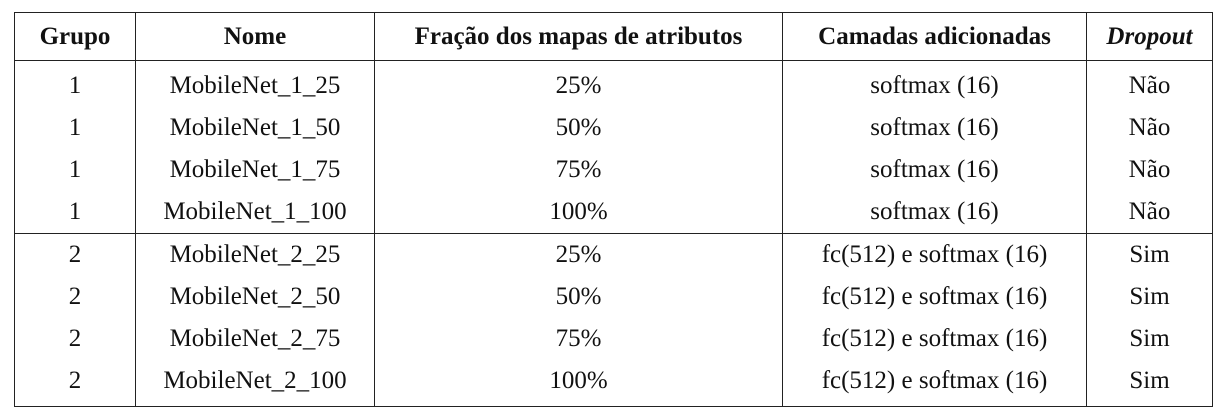 This screenshot has height=411, width=1229. What do you see at coordinates (255, 170) in the screenshot?
I see `cell-nome: MobileNet_1_75` at bounding box center [255, 170].